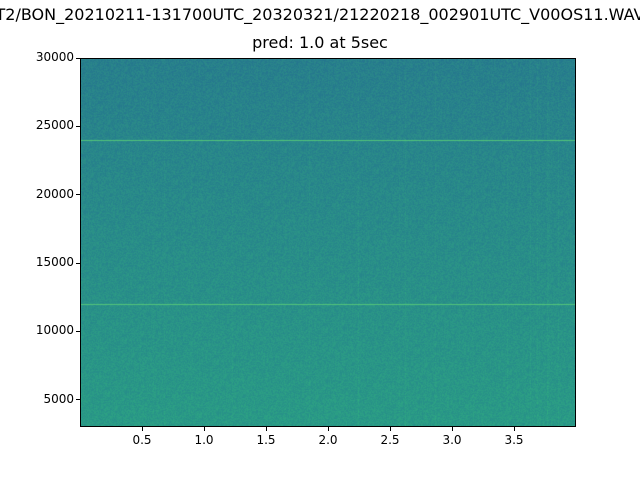 Image resolution: width=640 pixels, height=480 pixels. What do you see at coordinates (266, 440) in the screenshot?
I see `x-tick-label: 1.5` at bounding box center [266, 440].